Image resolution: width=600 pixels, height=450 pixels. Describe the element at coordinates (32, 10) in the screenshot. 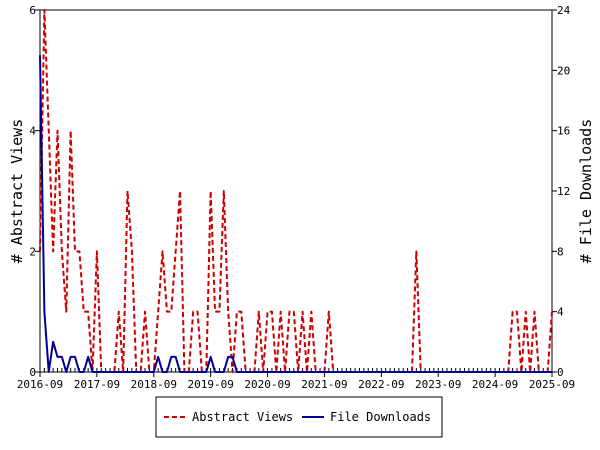

I see `y-left-tick-label: 6` at that location.